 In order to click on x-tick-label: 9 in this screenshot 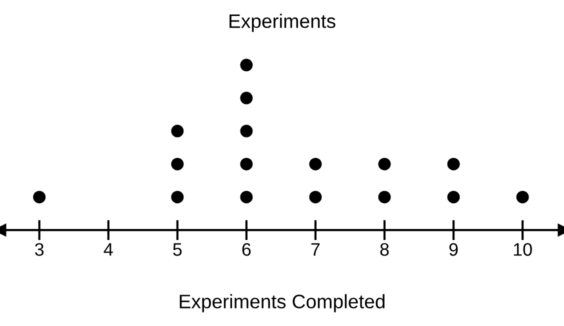, I will do `click(453, 249)`.